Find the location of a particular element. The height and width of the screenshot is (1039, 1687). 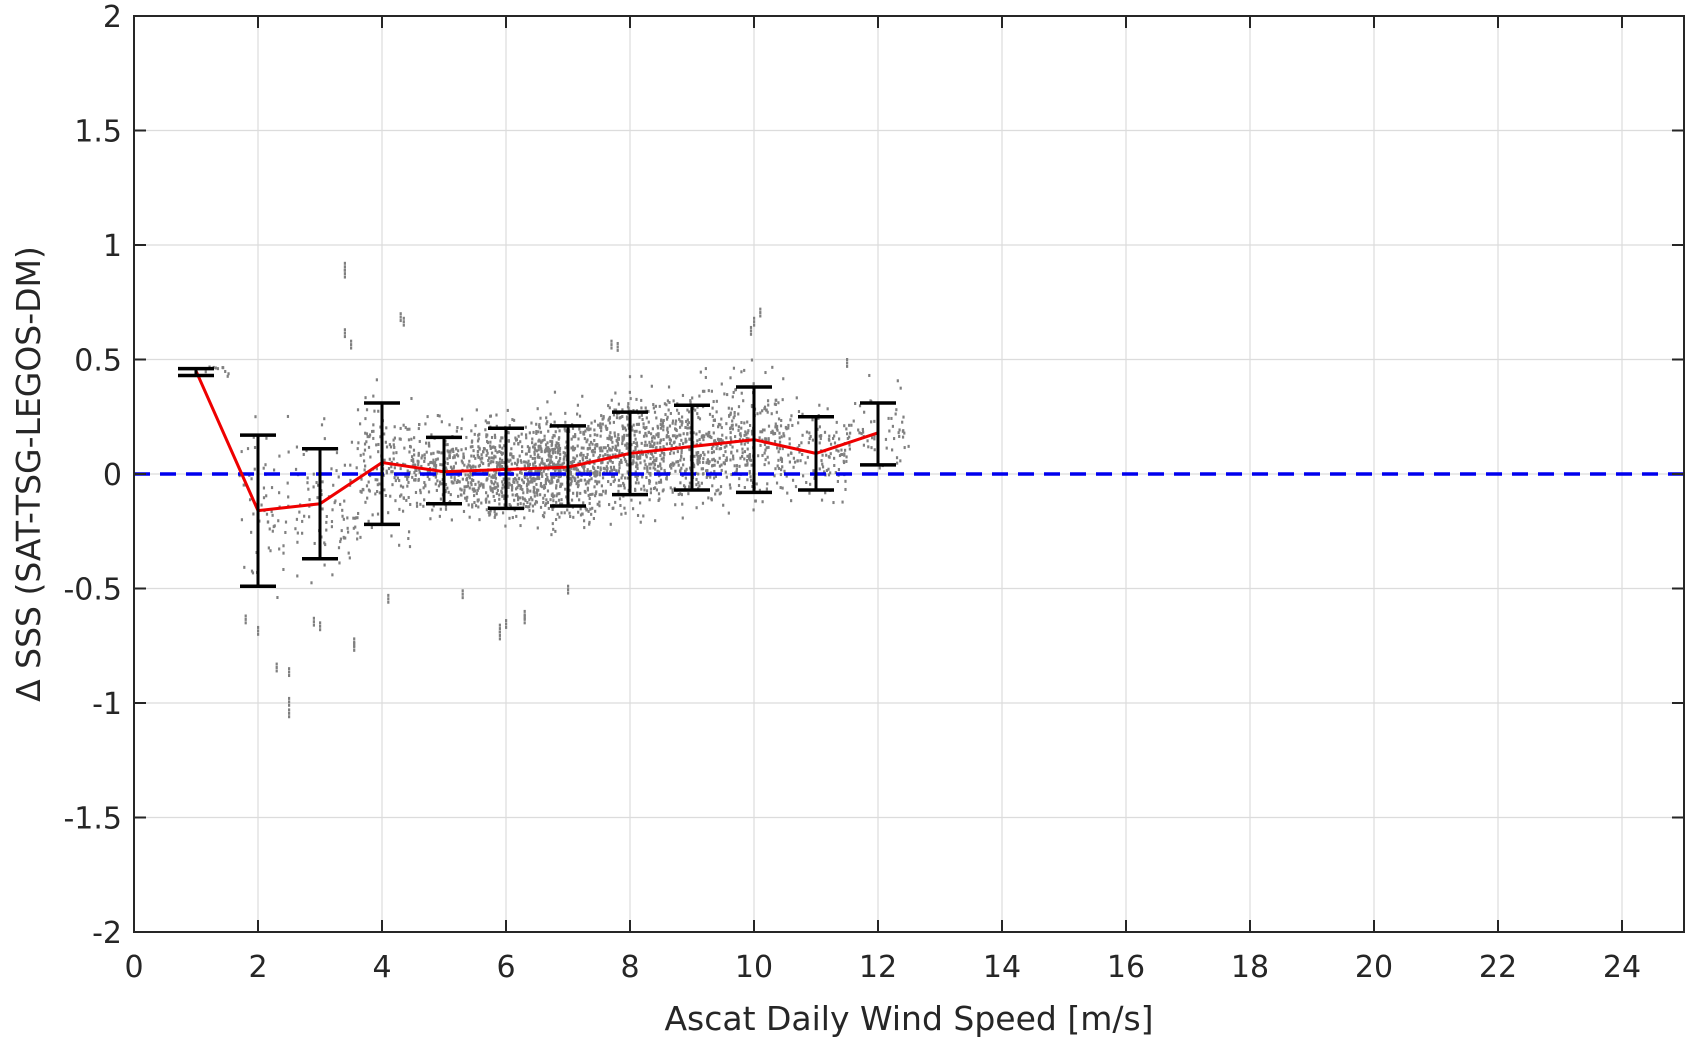

x-tick-label: 22 is located at coordinates (1498, 967).